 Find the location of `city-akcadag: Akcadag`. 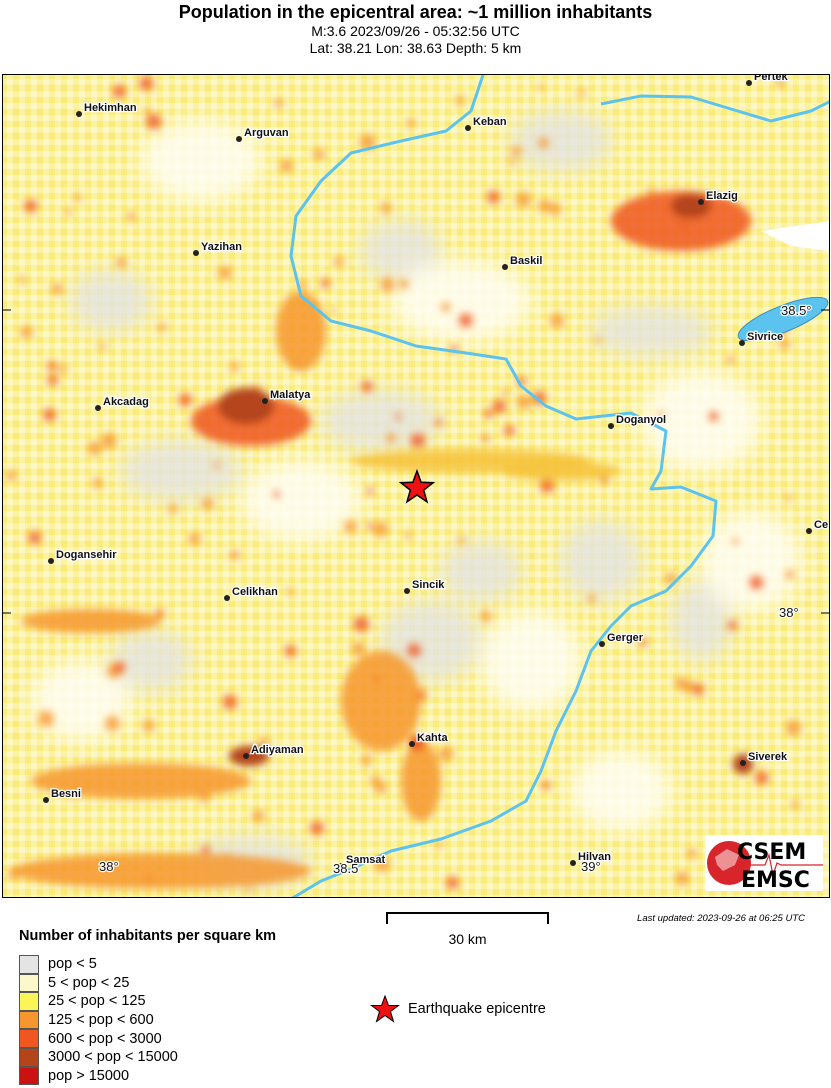

city-akcadag: Akcadag is located at coordinates (122, 403).